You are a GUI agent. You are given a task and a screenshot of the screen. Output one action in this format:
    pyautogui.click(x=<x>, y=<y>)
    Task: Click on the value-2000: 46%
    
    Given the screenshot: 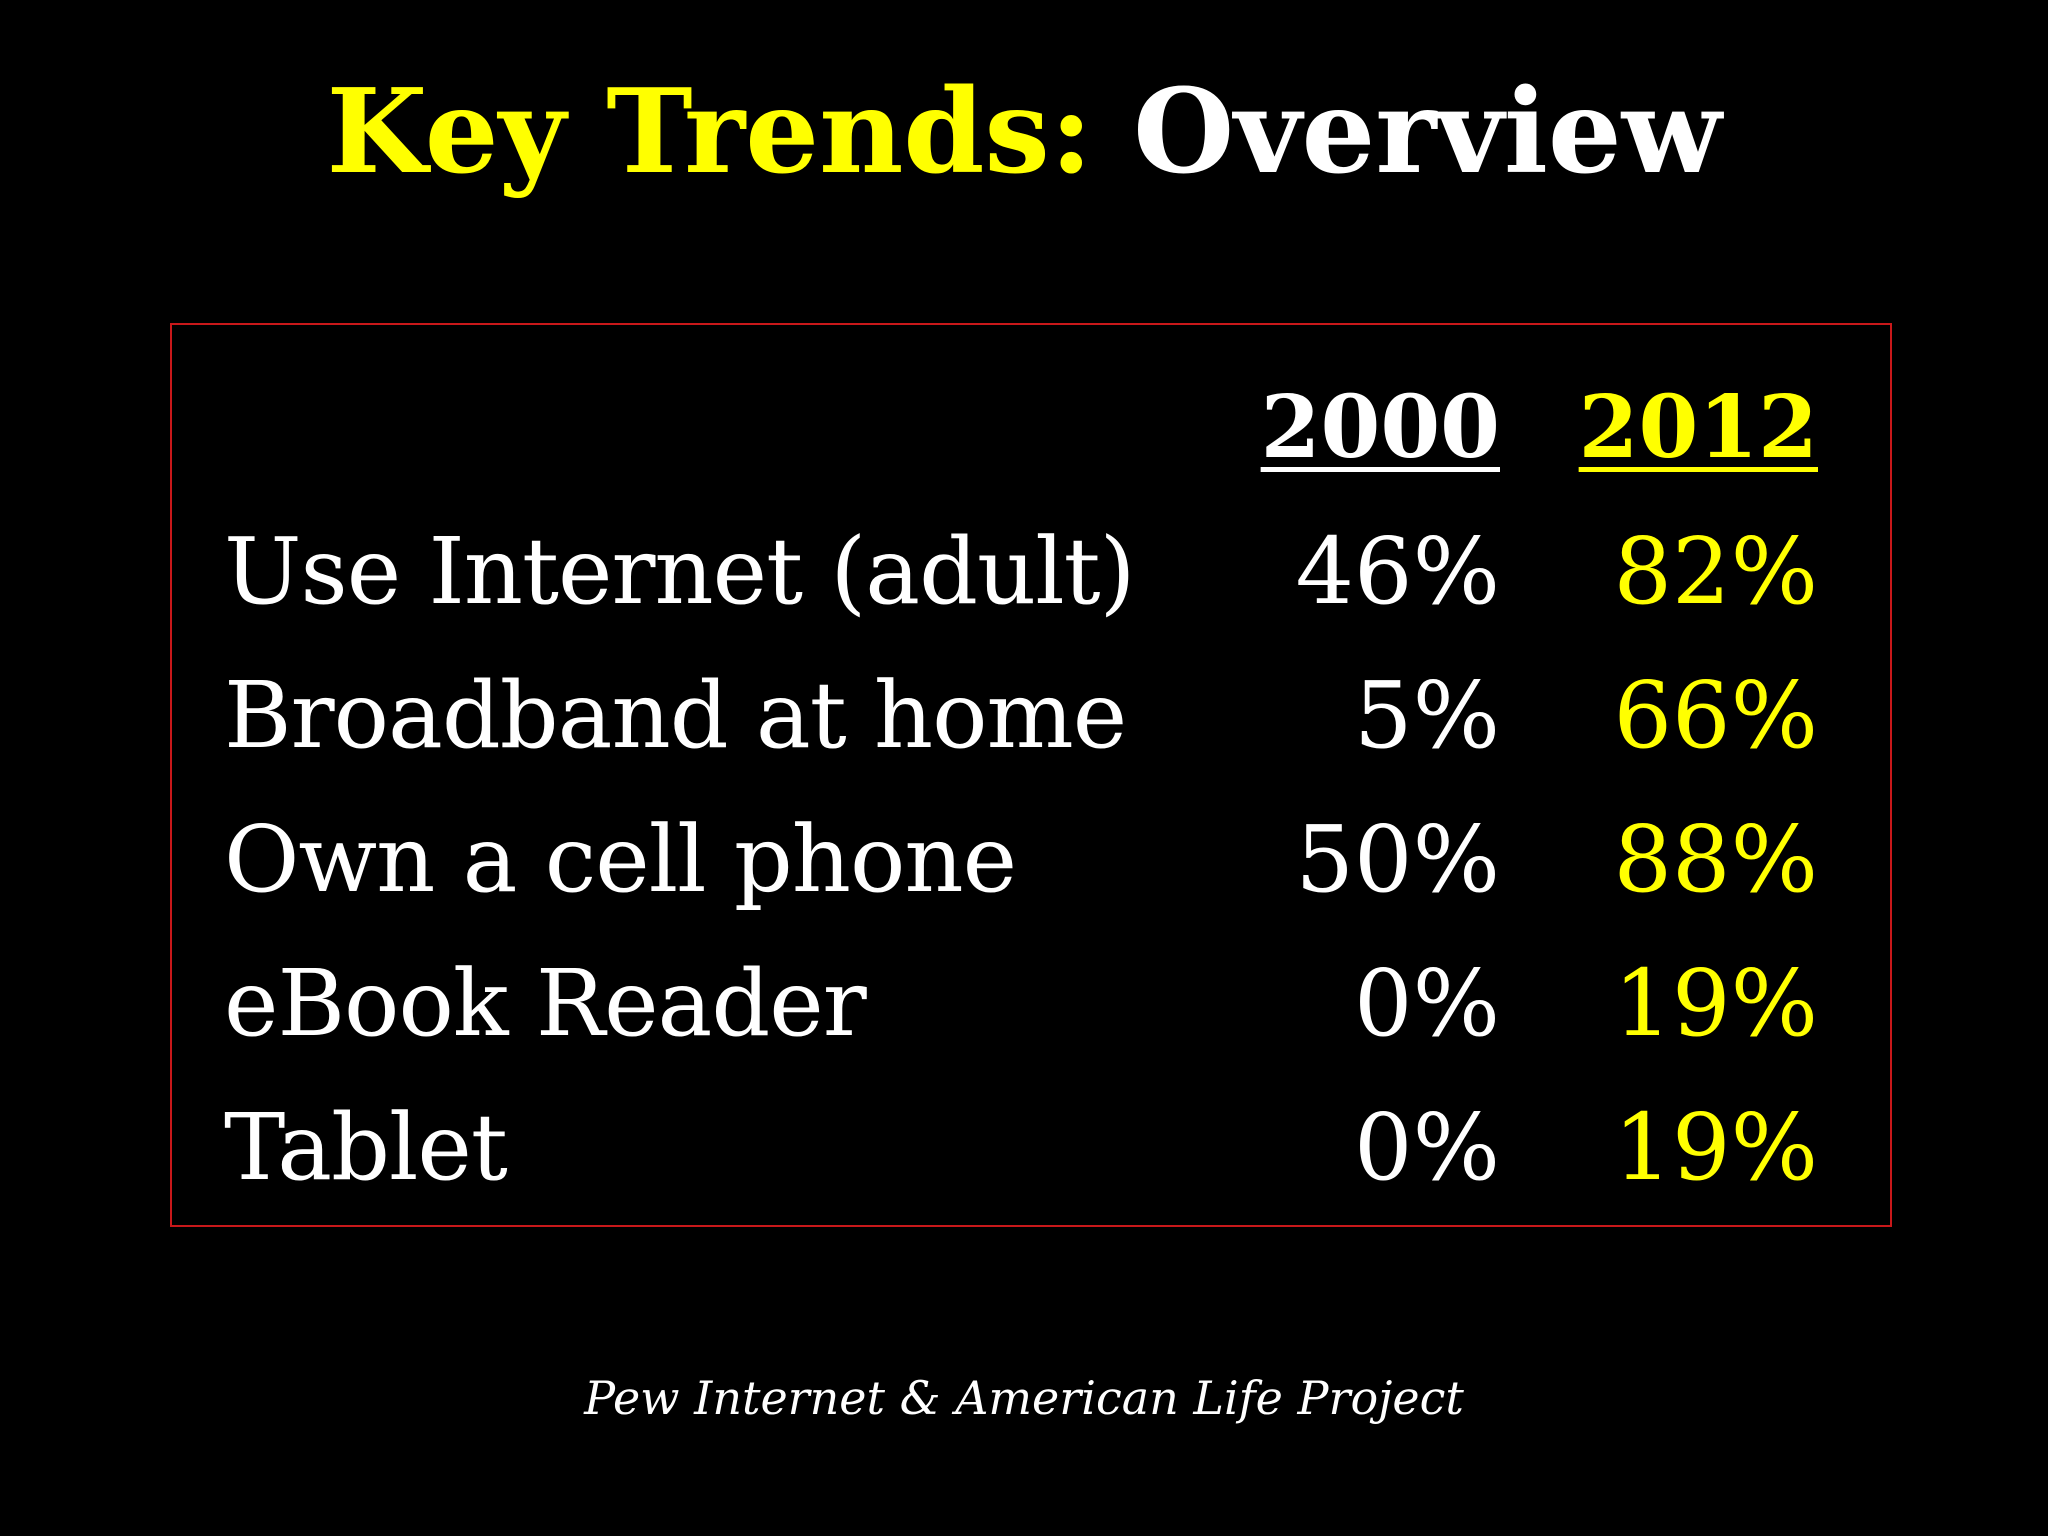 What is the action you would take?
    pyautogui.click(x=1397, y=571)
    